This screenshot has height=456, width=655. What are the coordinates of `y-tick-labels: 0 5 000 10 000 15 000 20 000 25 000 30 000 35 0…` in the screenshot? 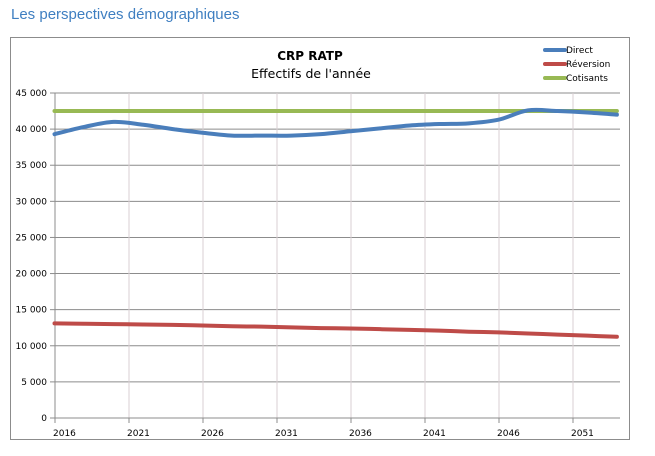 It's located at (32, 256).